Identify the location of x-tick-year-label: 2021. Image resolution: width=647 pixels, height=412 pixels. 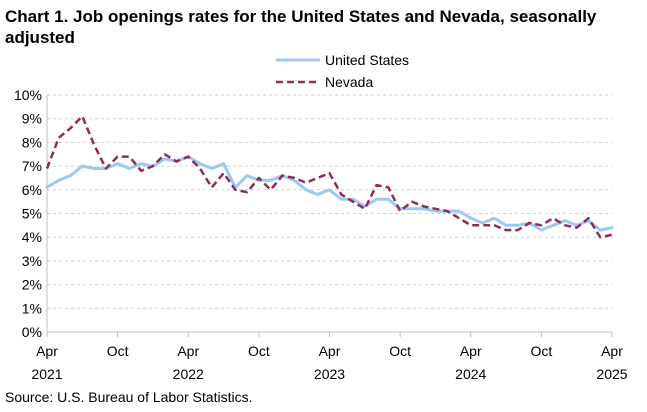
(46, 374).